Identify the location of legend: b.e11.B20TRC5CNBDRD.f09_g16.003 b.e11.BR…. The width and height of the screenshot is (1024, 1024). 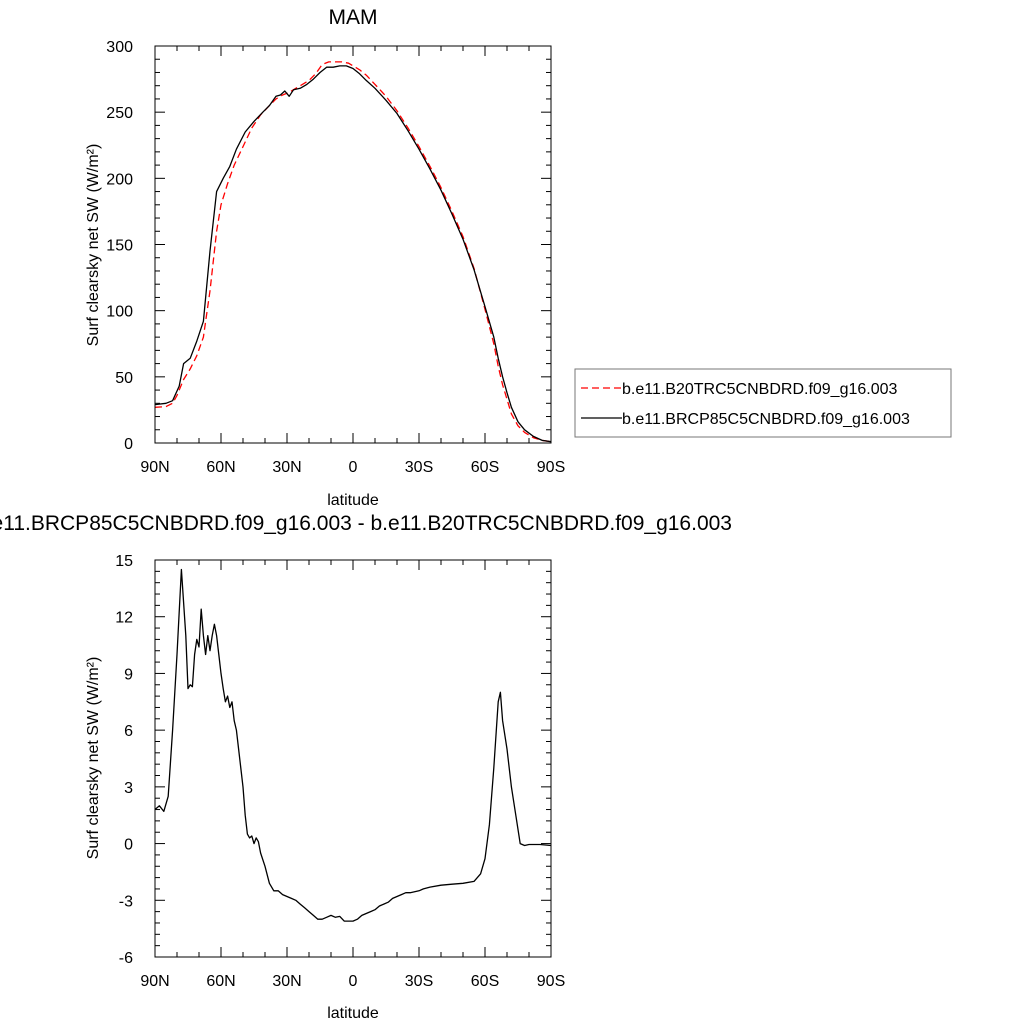
(763, 403).